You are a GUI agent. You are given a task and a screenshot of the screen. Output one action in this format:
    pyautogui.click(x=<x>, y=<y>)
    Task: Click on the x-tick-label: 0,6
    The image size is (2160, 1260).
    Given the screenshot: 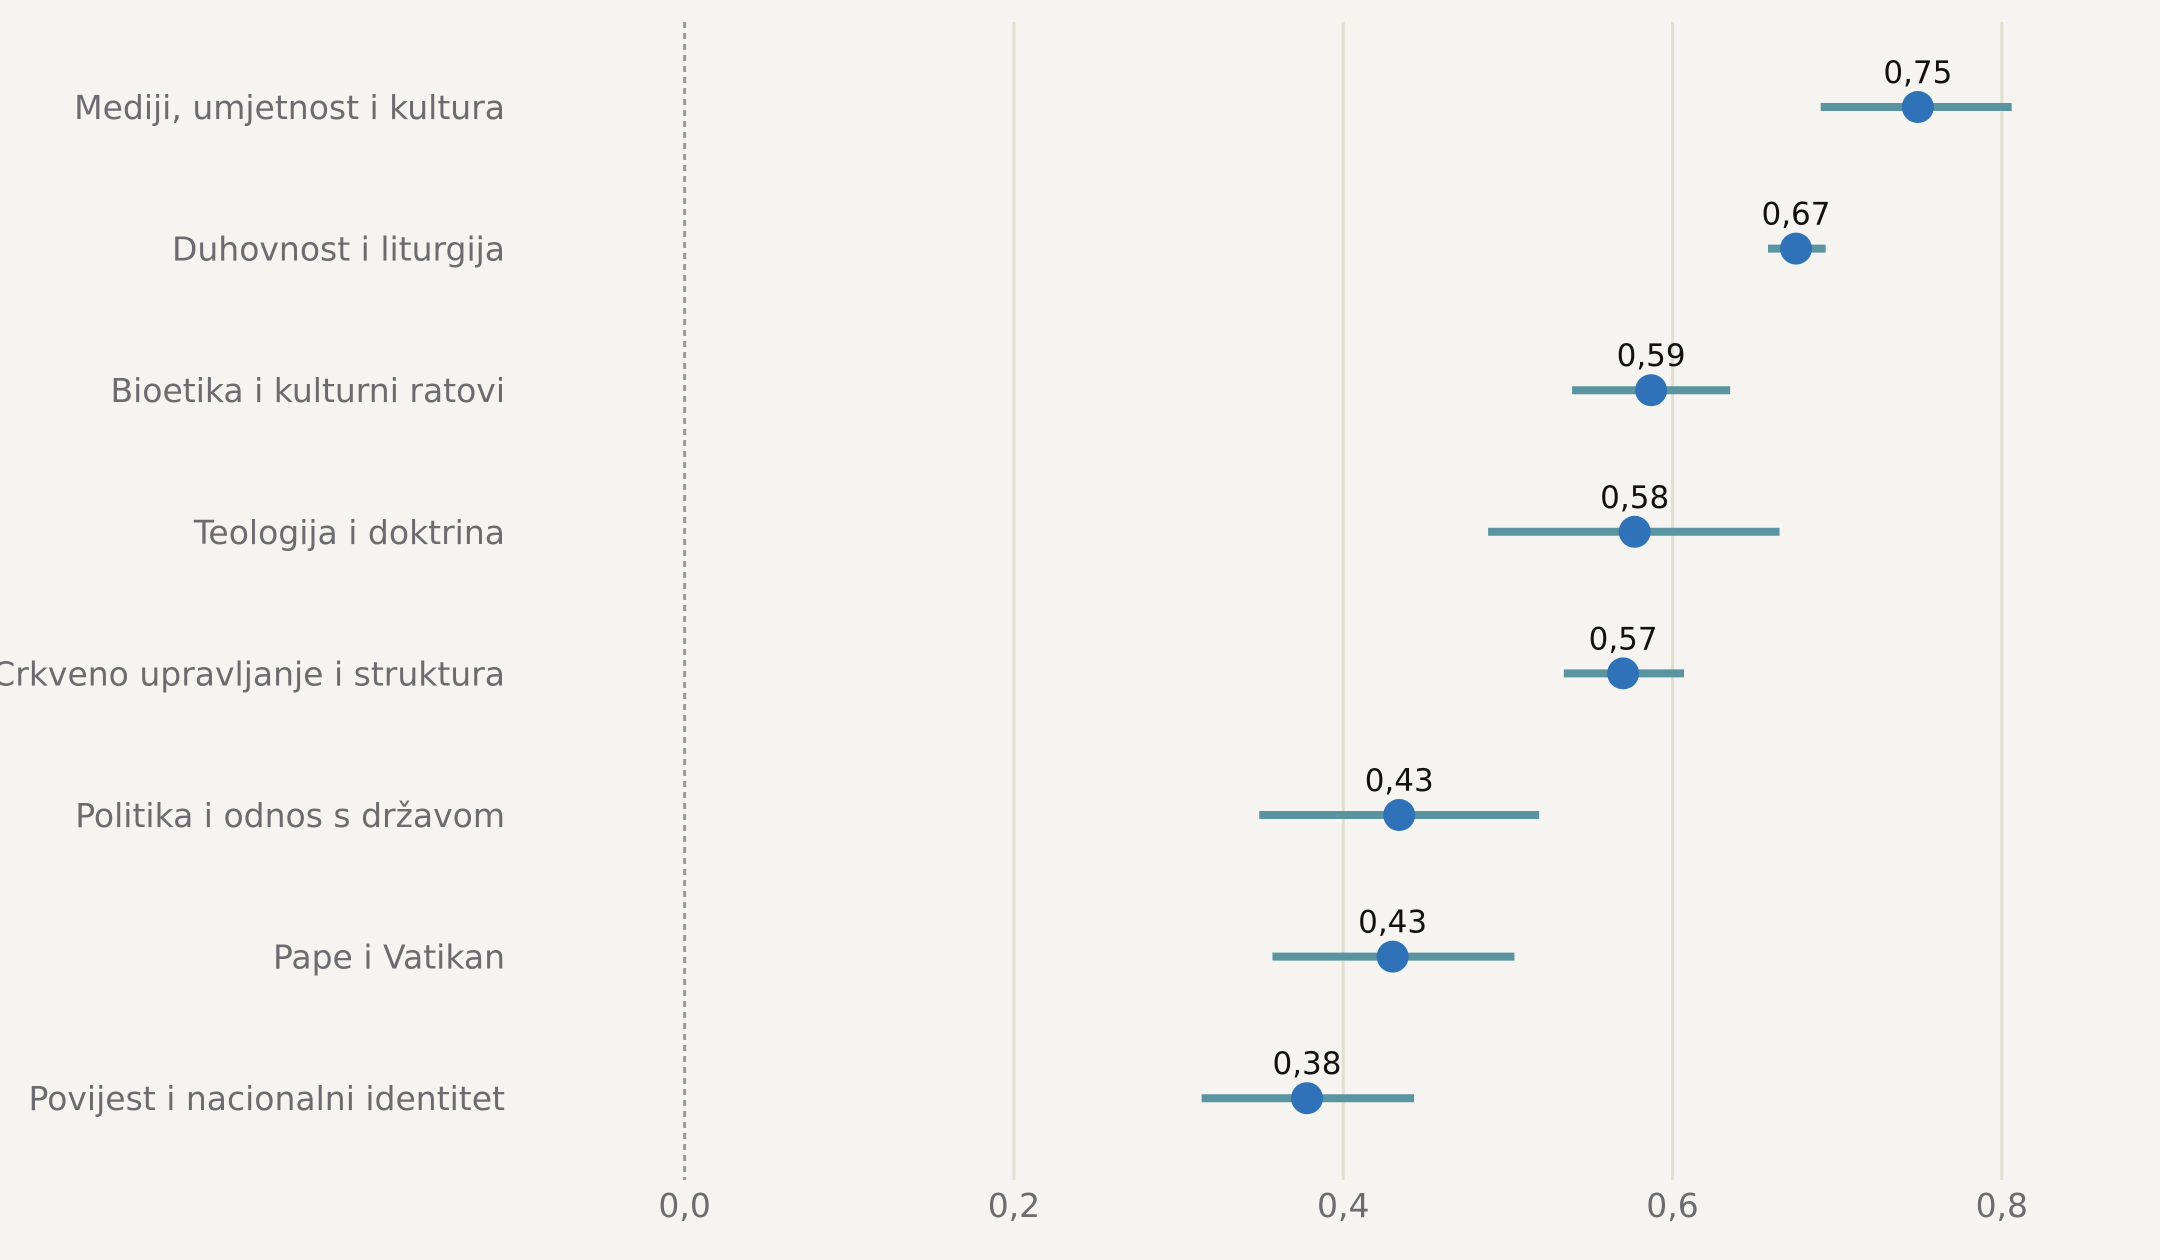 What is the action you would take?
    pyautogui.click(x=1672, y=1205)
    